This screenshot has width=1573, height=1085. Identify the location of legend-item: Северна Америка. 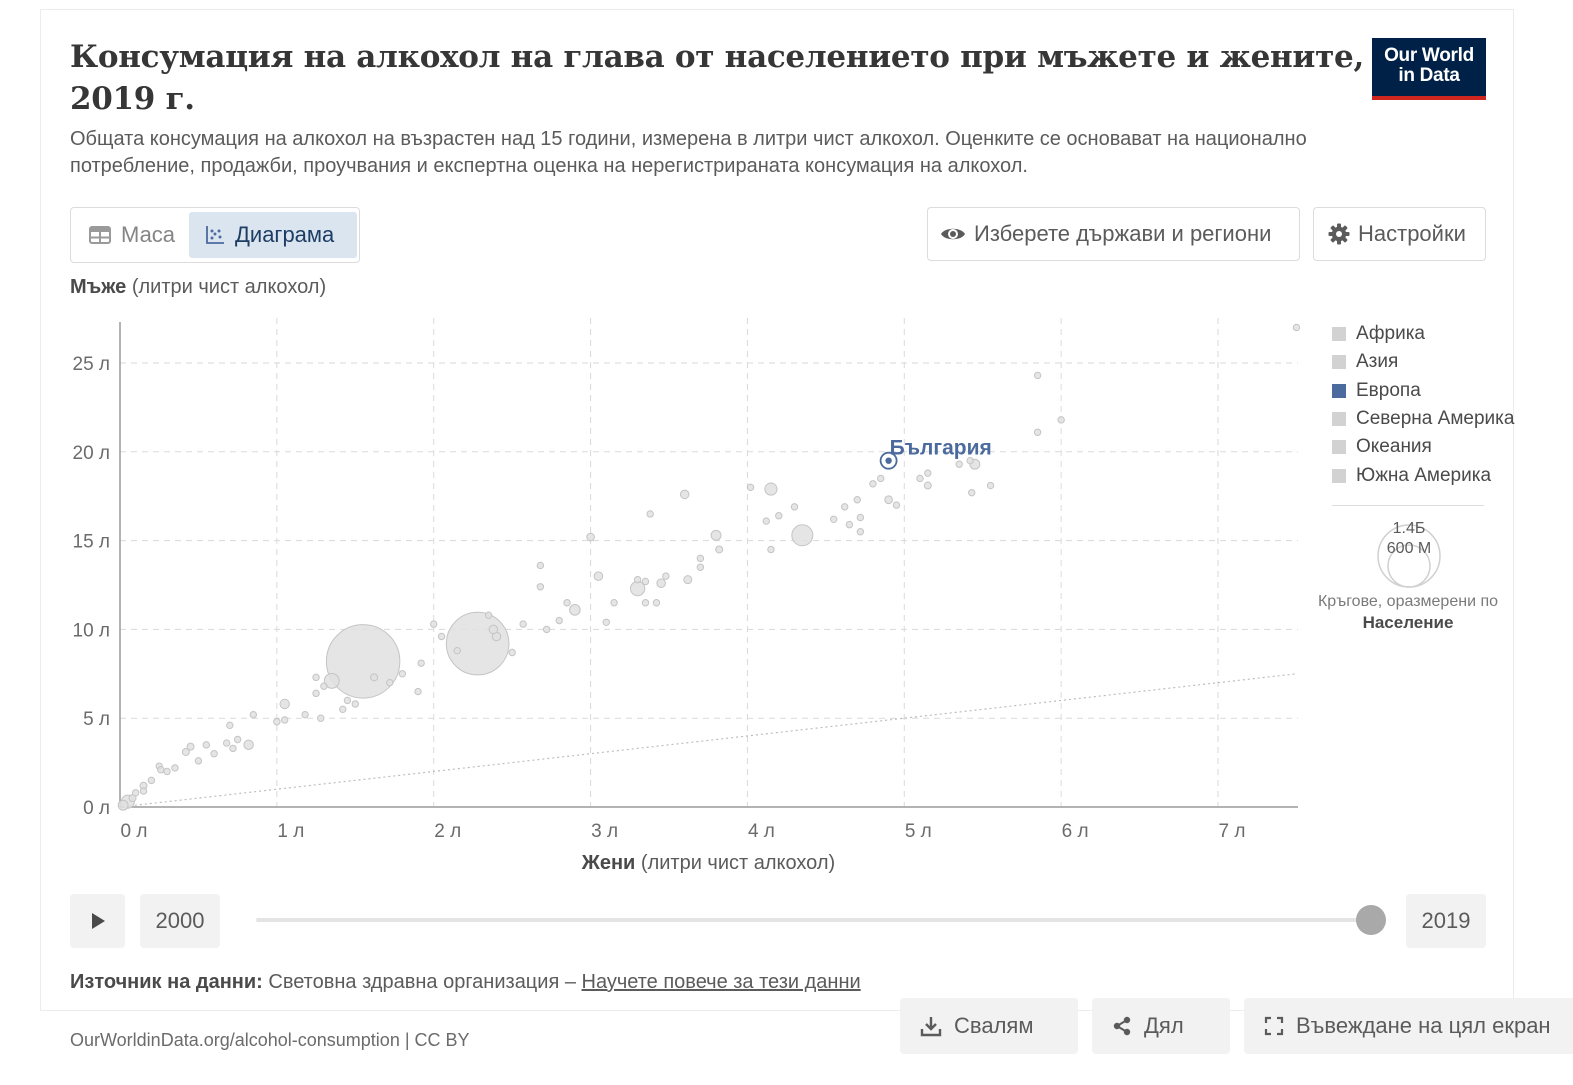
(1427, 419).